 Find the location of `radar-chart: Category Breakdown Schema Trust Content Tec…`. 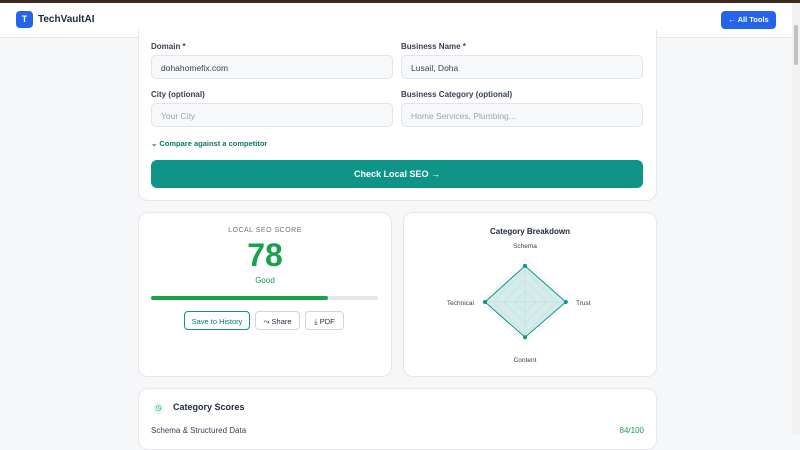

radar-chart: Category Breakdown Schema Trust Content Tec… is located at coordinates (519, 295).